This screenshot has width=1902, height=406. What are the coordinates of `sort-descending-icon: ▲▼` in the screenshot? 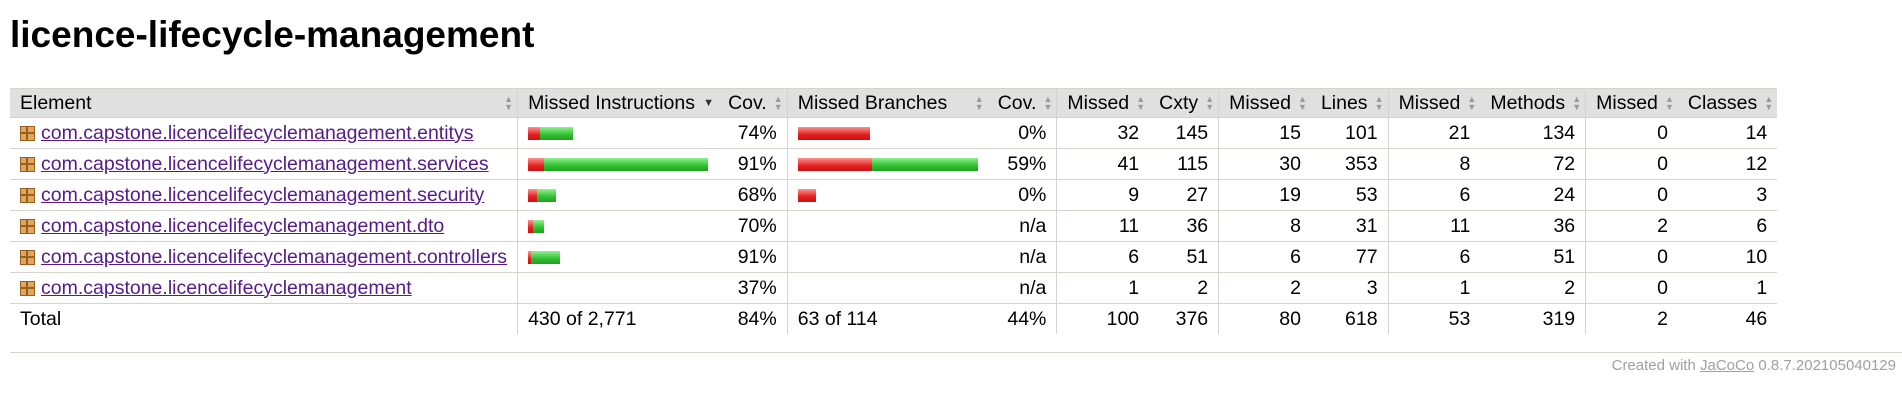 It's located at (709, 103).